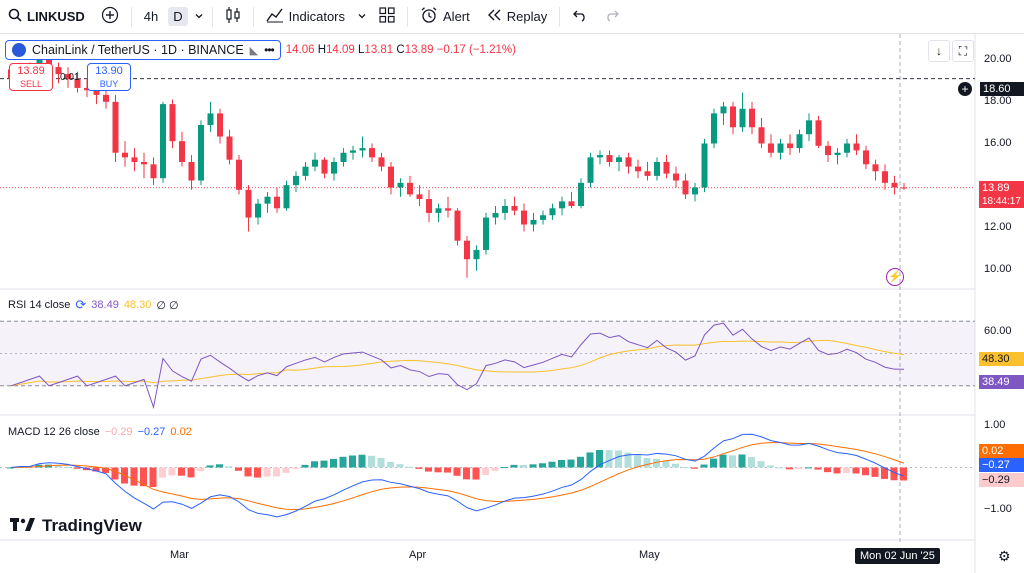 The width and height of the screenshot is (1024, 573). I want to click on indicators-dropdown, so click(362, 16).